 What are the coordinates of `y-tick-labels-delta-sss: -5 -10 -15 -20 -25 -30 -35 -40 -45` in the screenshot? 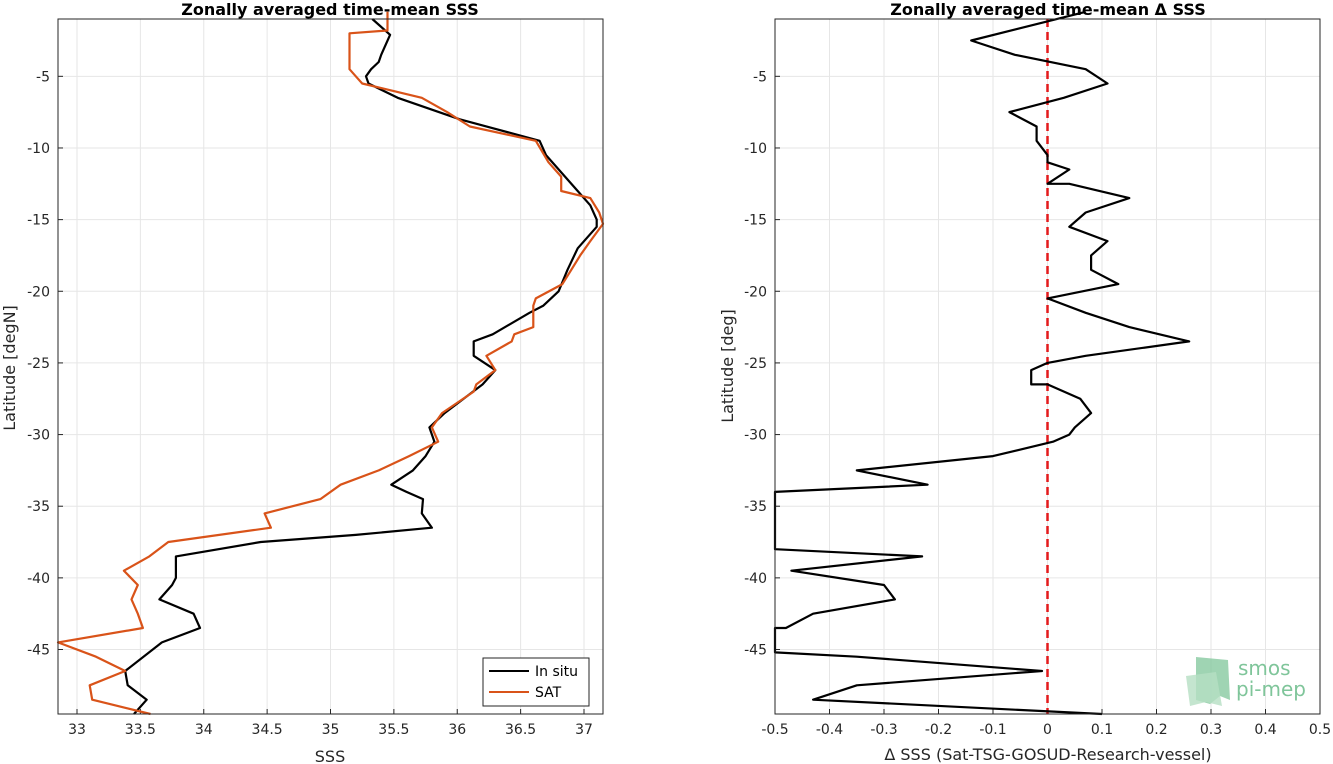 It's located at (755, 363).